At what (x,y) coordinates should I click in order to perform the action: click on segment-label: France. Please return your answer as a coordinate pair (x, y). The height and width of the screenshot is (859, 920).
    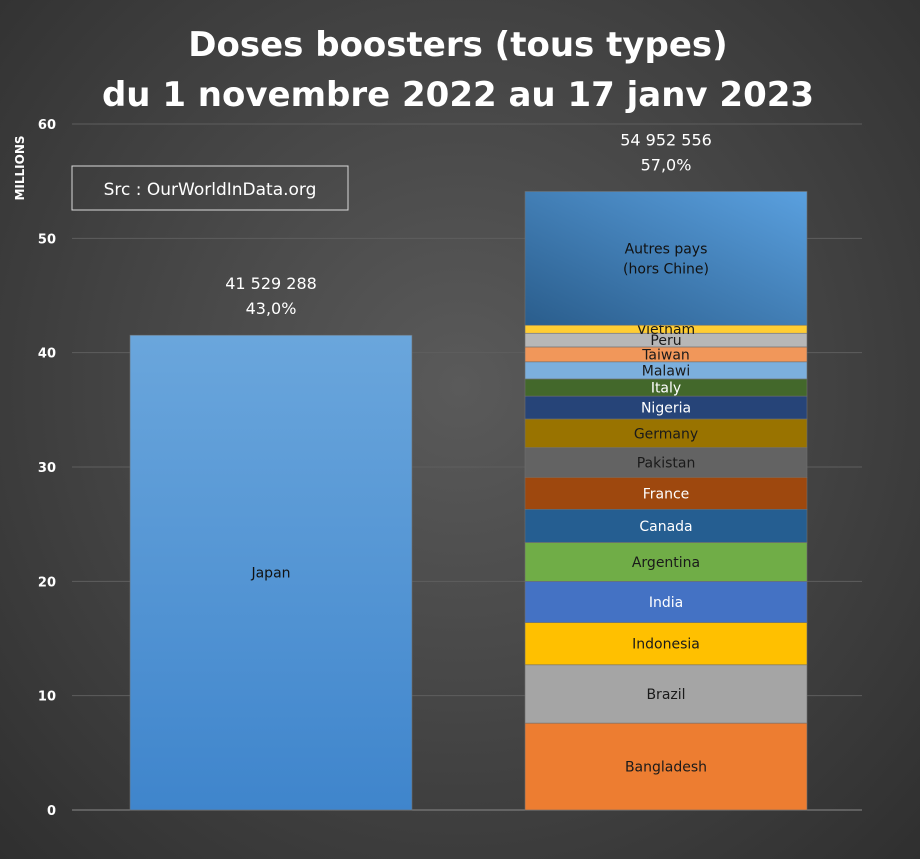
    Looking at the image, I should click on (666, 494).